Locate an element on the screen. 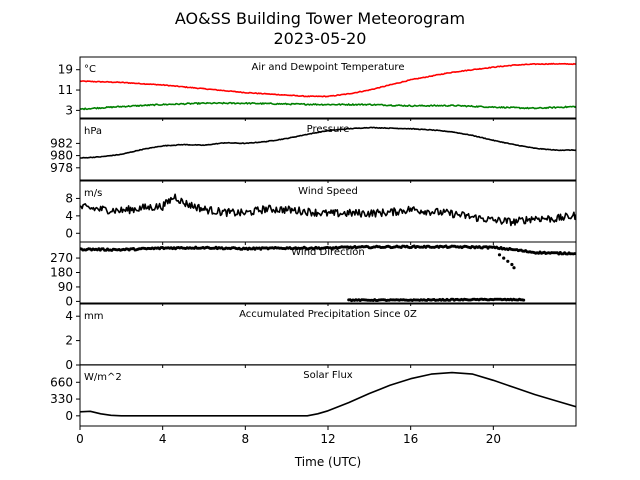 The image size is (640, 480). panel-unit: W/m^2 is located at coordinates (103, 377).